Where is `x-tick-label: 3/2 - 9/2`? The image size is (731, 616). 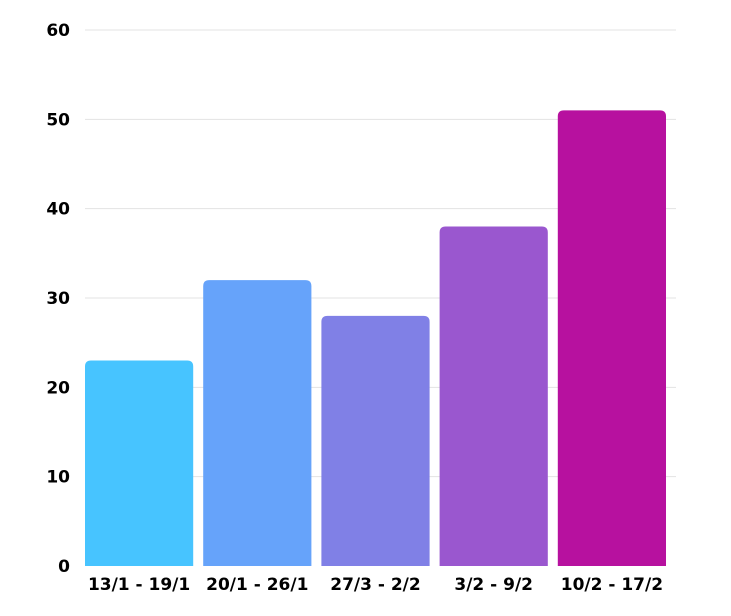 x-tick-label: 3/2 - 9/2 is located at coordinates (493, 585).